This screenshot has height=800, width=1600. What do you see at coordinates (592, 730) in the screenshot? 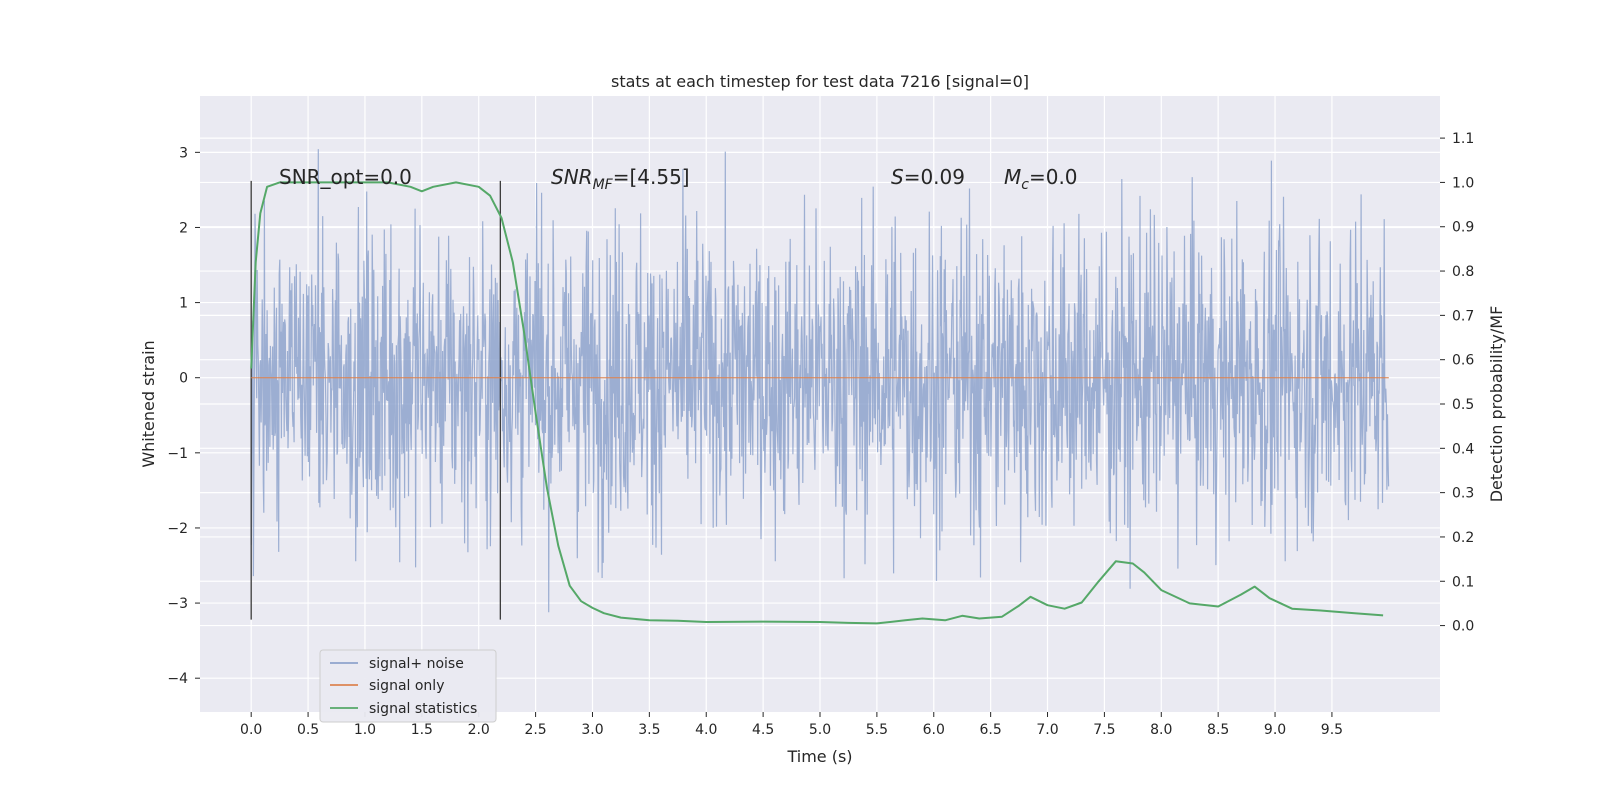
I see `x-tick-label: 3.0` at bounding box center [592, 730].